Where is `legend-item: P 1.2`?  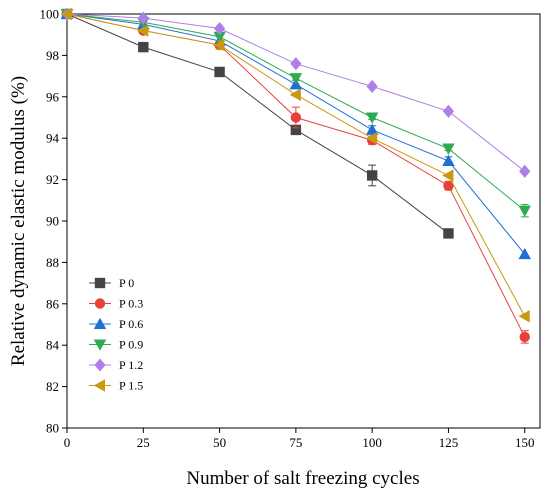 legend-item: P 1.2 is located at coordinates (116, 365).